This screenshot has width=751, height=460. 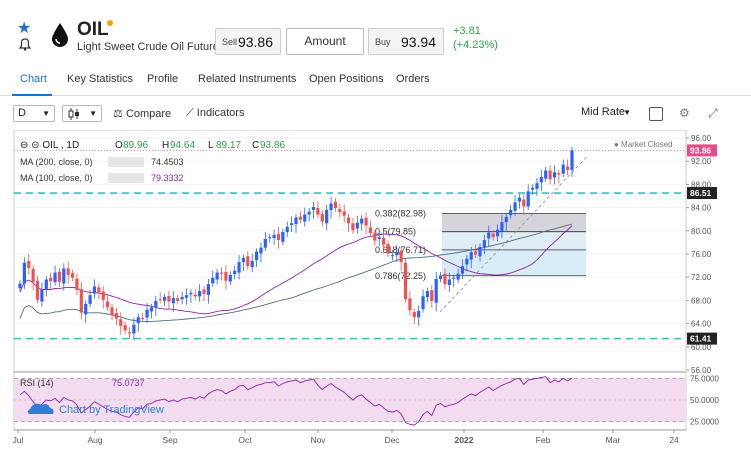 I want to click on instrument-name: Light Sweet Crude Oil Futures, so click(x=151, y=47).